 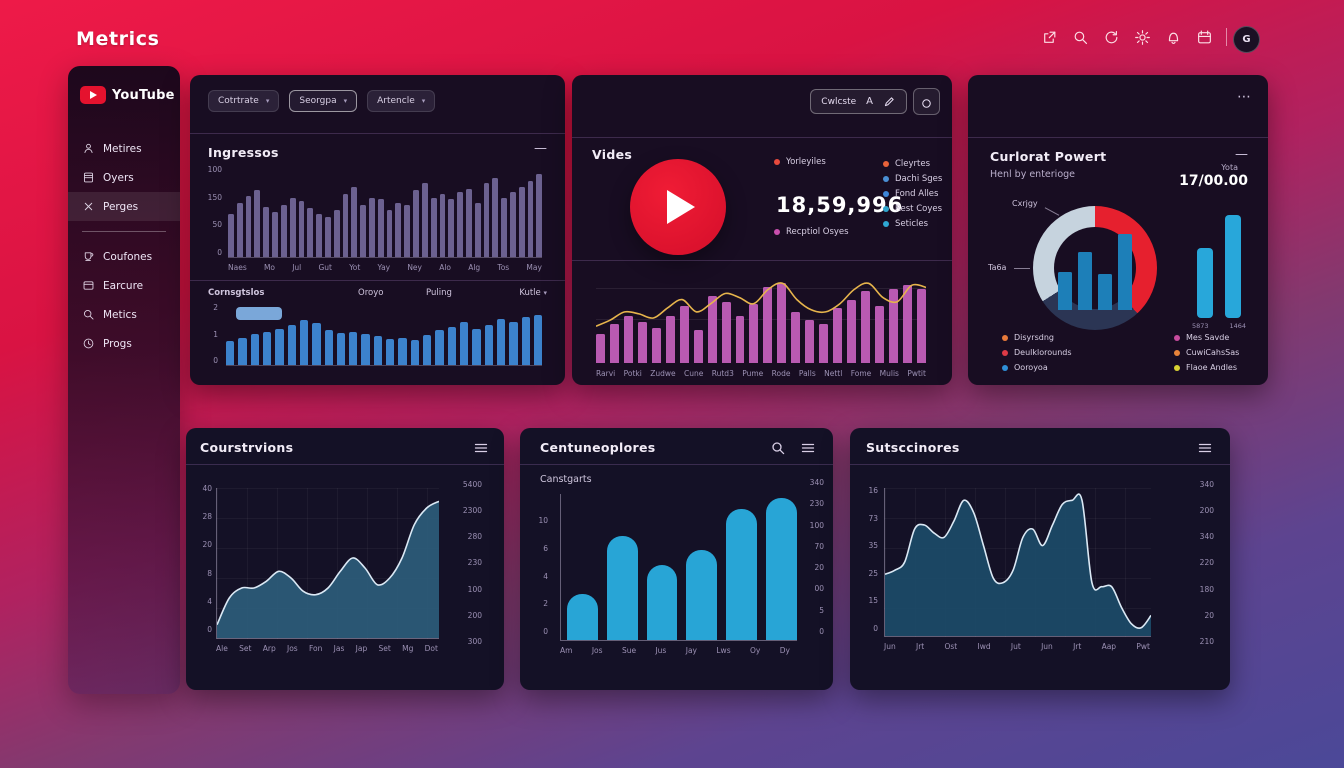 I want to click on side-bar-chart, so click(x=1219, y=266).